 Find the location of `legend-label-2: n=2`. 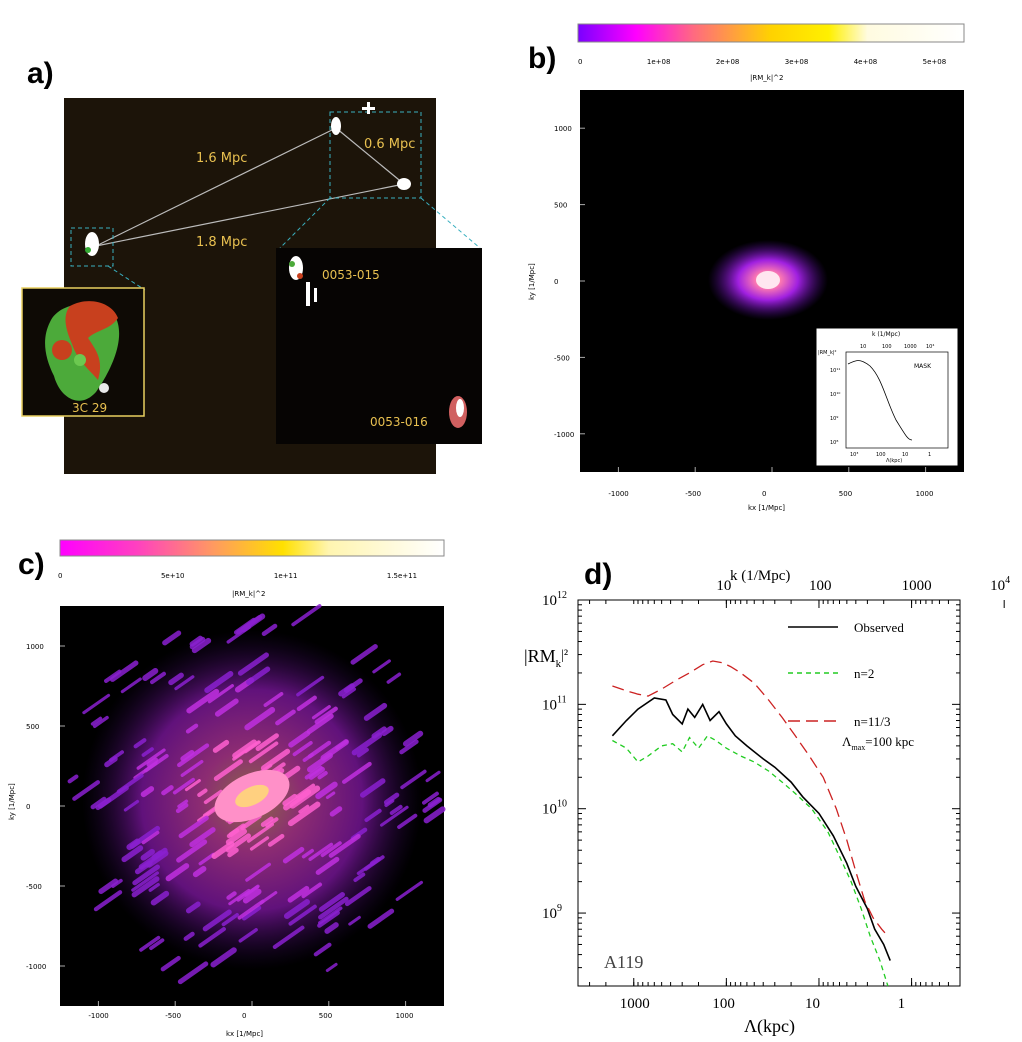

legend-label-2: n=2 is located at coordinates (864, 673).